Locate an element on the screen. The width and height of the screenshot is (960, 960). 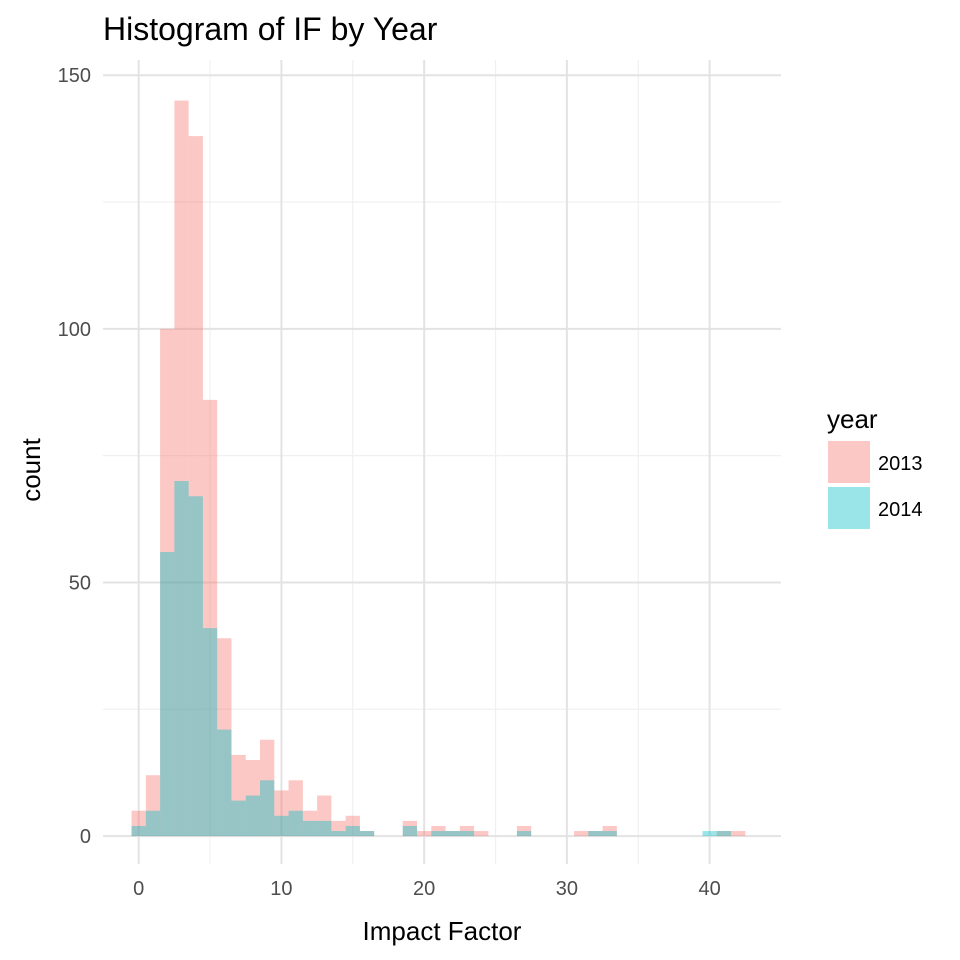
x-tick-label: 20 is located at coordinates (424, 889).